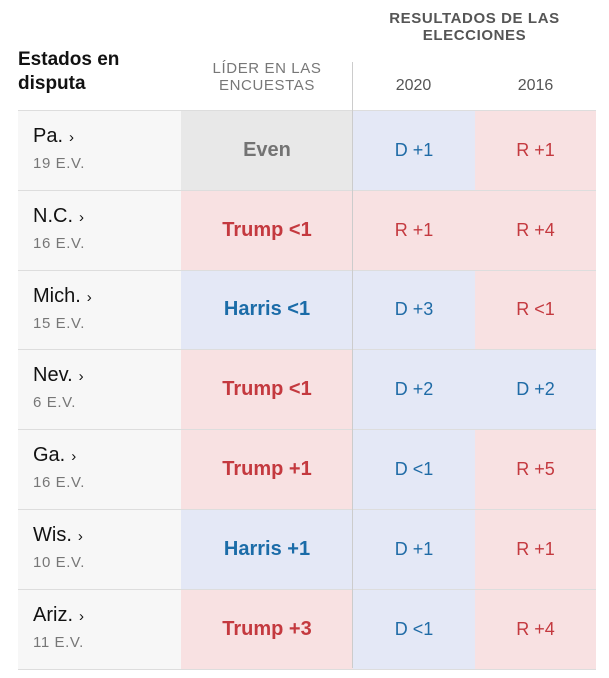  I want to click on state-name: Nev., so click(53, 375).